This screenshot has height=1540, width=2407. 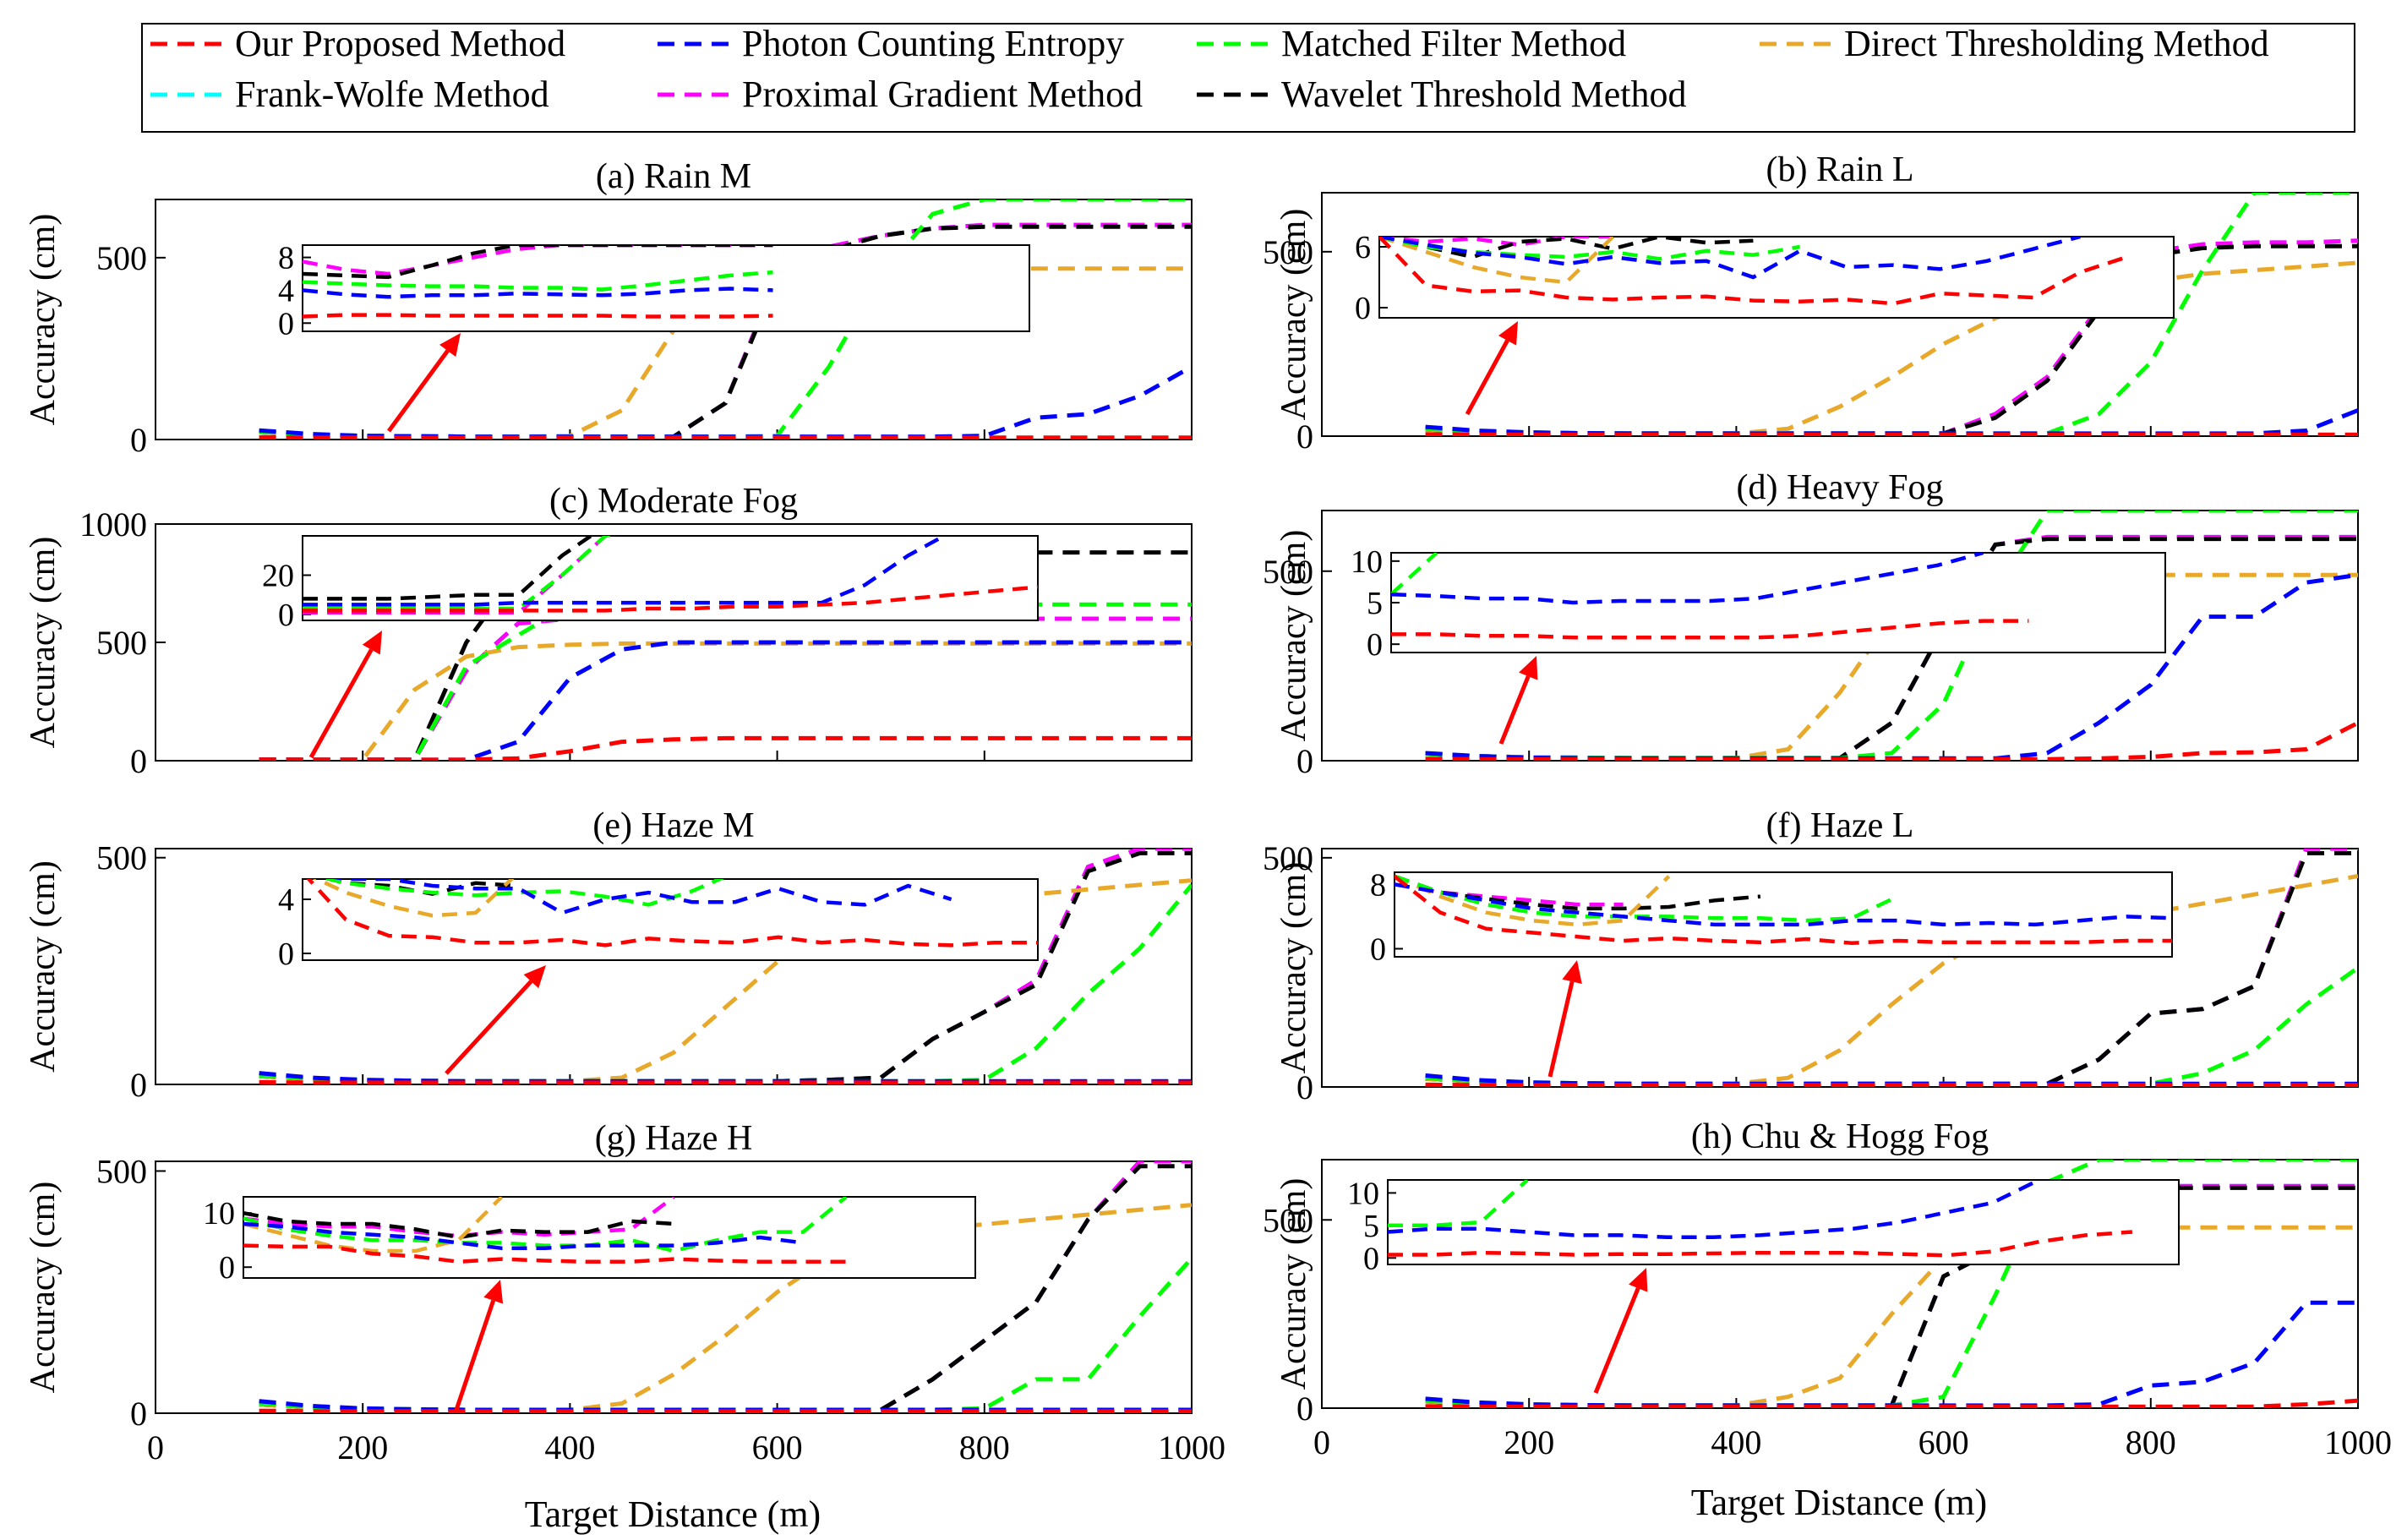 I want to click on panel-title: (d) Heavy Fog, so click(x=1841, y=487).